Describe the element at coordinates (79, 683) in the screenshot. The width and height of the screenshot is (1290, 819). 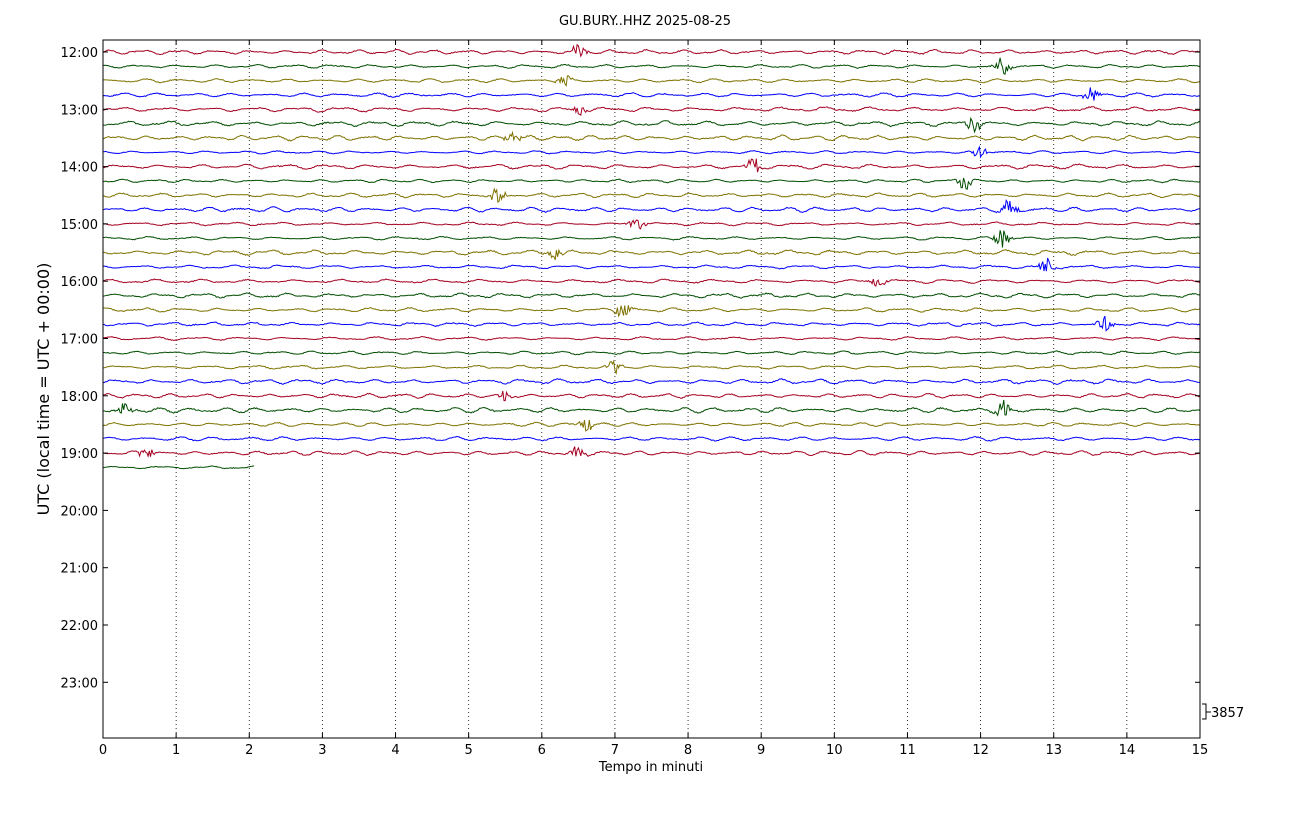
I see `y-tick-label: 23:00` at that location.